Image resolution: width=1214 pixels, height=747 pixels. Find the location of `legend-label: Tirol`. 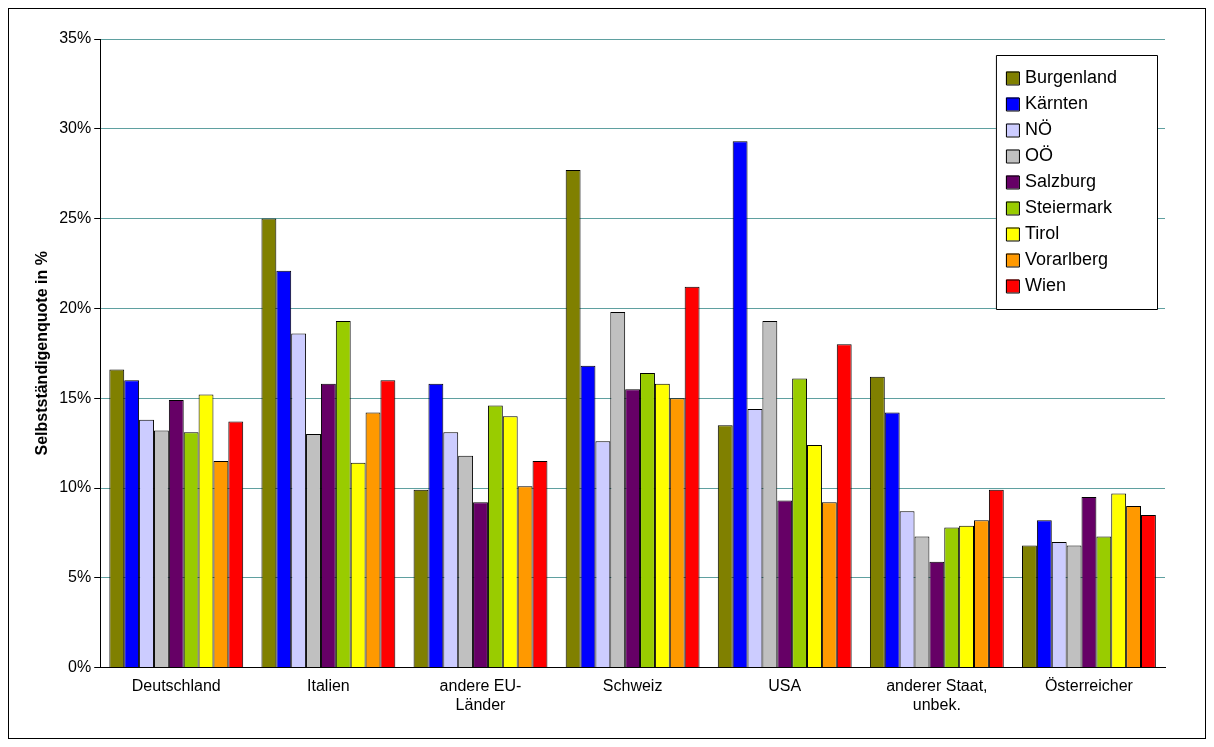

legend-label: Tirol is located at coordinates (1042, 232).